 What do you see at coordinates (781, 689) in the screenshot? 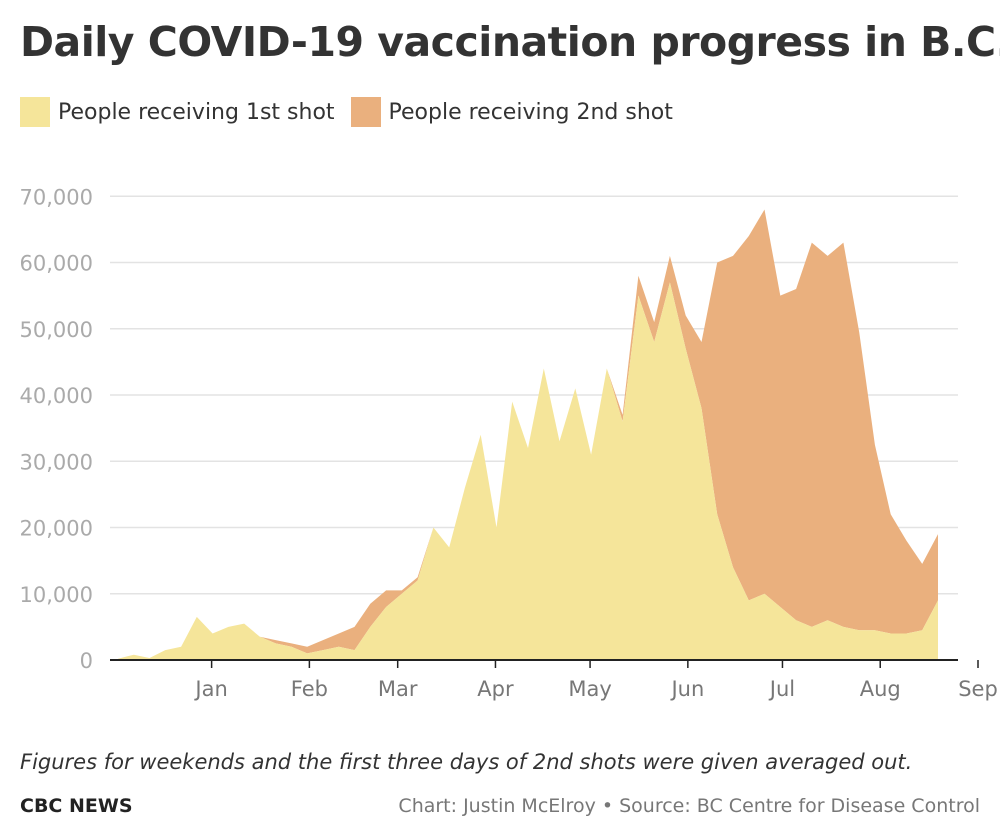
I see `x-tick-label: Jul` at bounding box center [781, 689].